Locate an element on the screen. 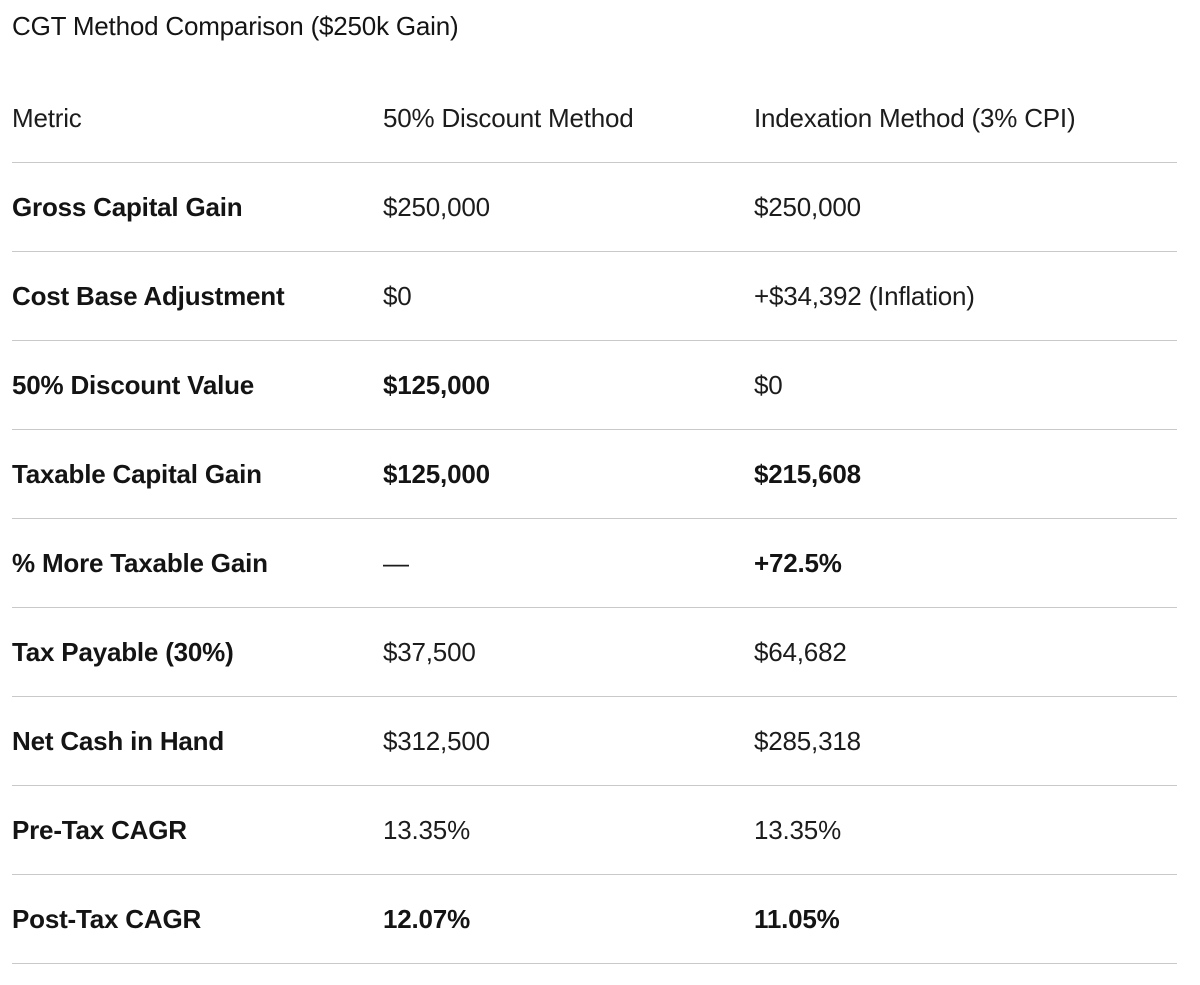 The height and width of the screenshot is (985, 1200). column-header-metric: Metric is located at coordinates (197, 118).